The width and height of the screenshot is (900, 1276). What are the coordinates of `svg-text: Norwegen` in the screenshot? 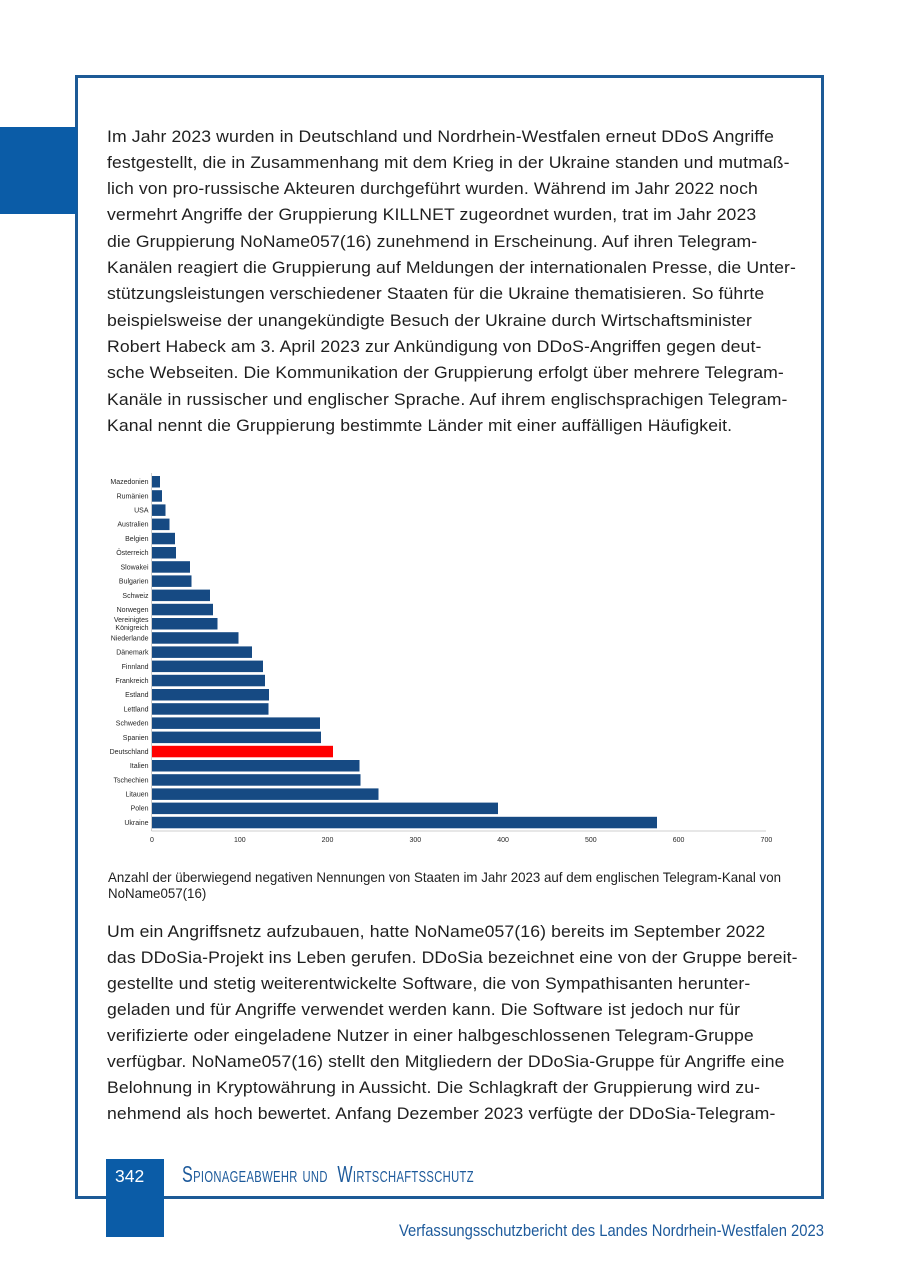 It's located at (133, 610).